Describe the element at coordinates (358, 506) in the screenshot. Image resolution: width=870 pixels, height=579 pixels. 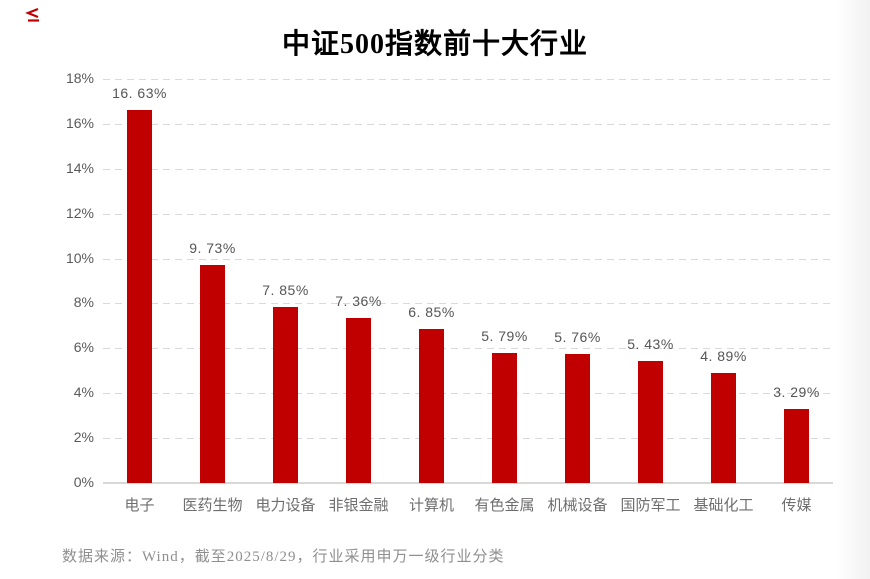
I see `category-label: 非银金融` at that location.